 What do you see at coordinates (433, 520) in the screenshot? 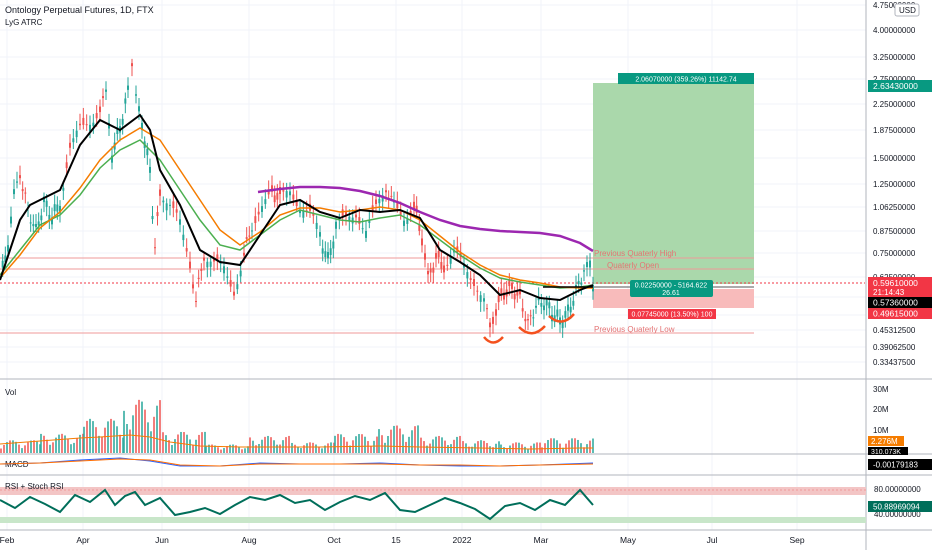
I see `rsi-oversold-band` at bounding box center [433, 520].